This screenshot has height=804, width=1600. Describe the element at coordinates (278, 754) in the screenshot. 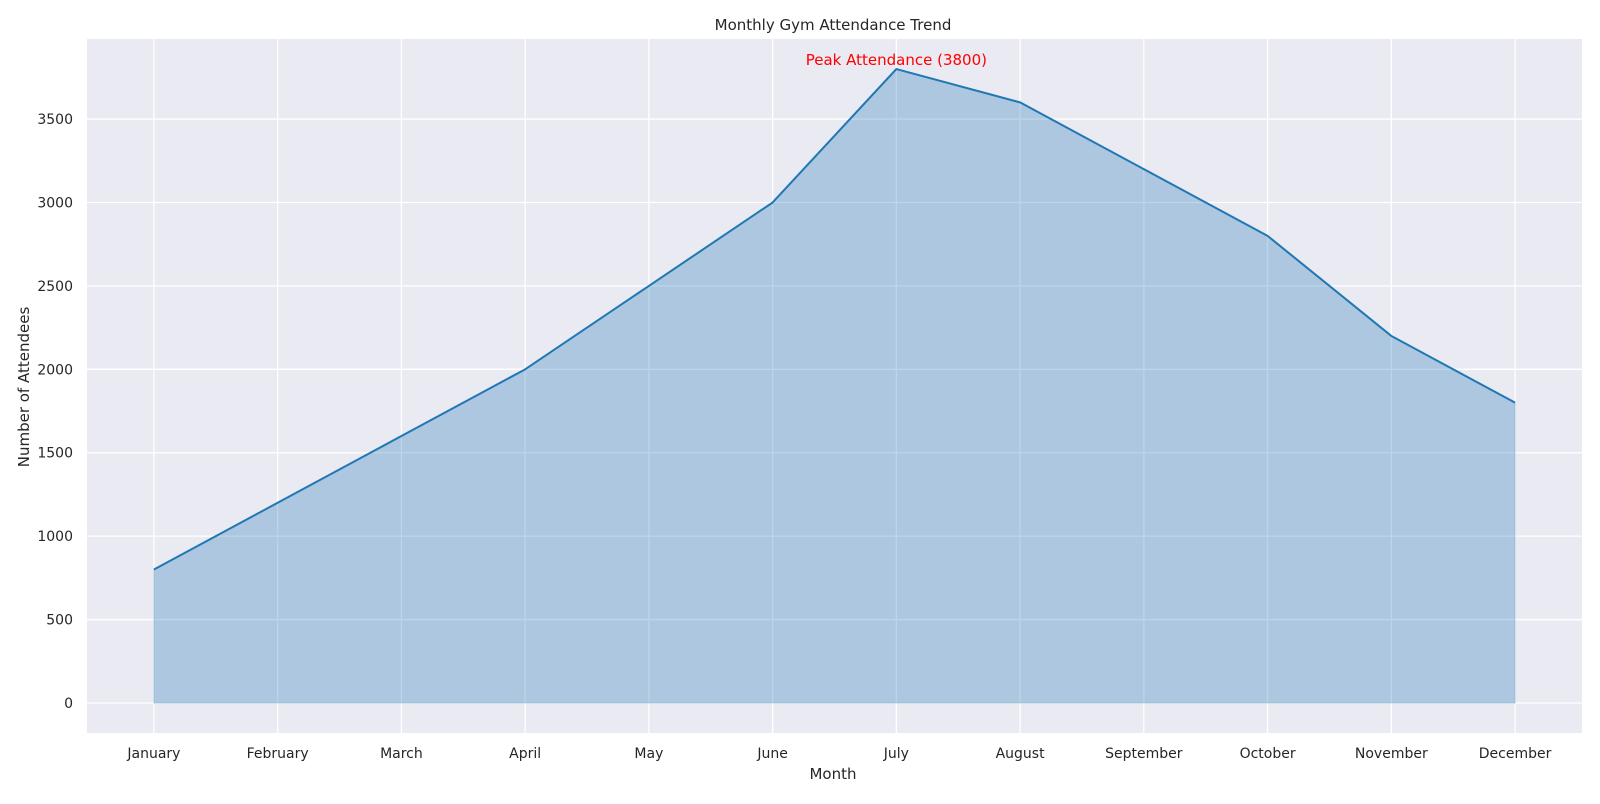

I see `x-tick-label: February` at that location.